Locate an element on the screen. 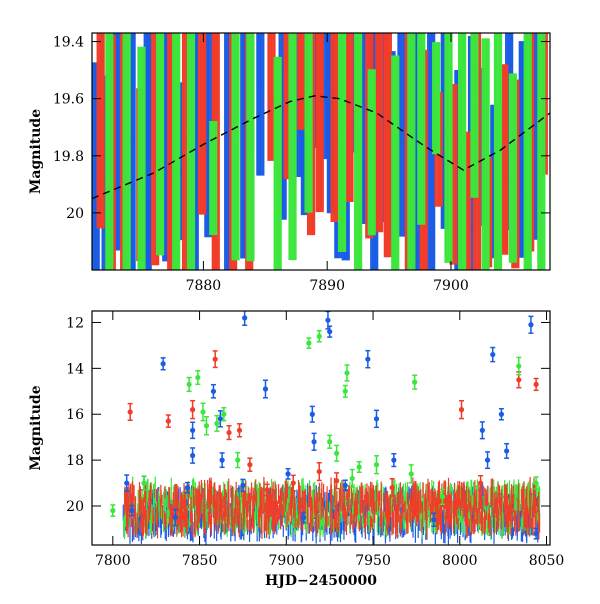 This screenshot has height=604, width=600. x-tick-label: 7850 is located at coordinates (200, 561).